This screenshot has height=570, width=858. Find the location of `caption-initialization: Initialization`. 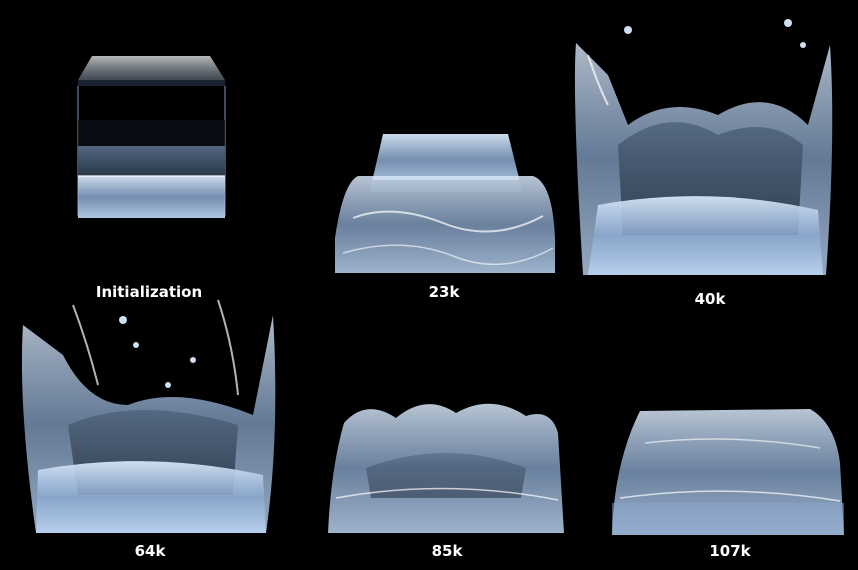

caption-initialization: Initialization is located at coordinates (149, 292).